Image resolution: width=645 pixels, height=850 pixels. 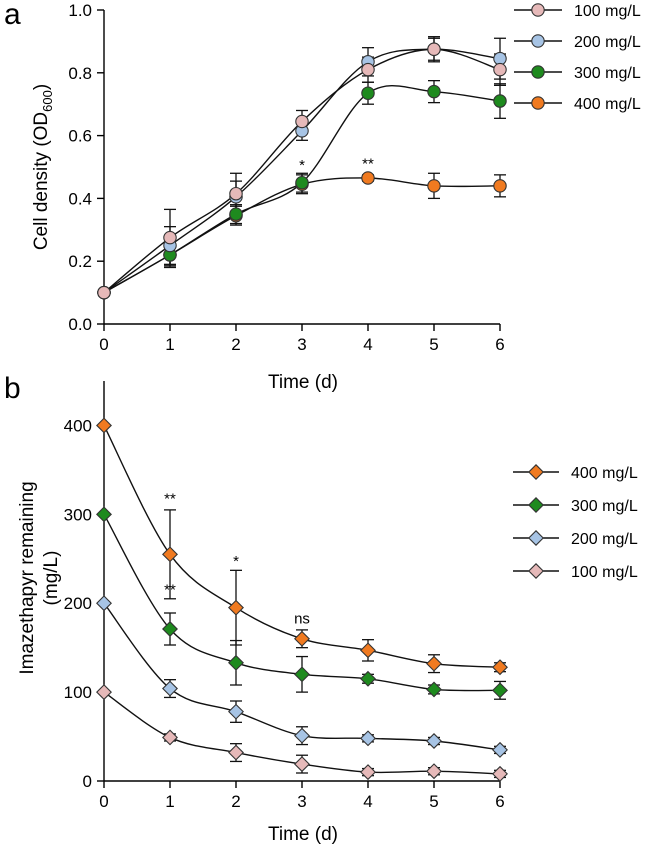 I want to click on panel-a-x-tick-label: 5, so click(x=433, y=344).